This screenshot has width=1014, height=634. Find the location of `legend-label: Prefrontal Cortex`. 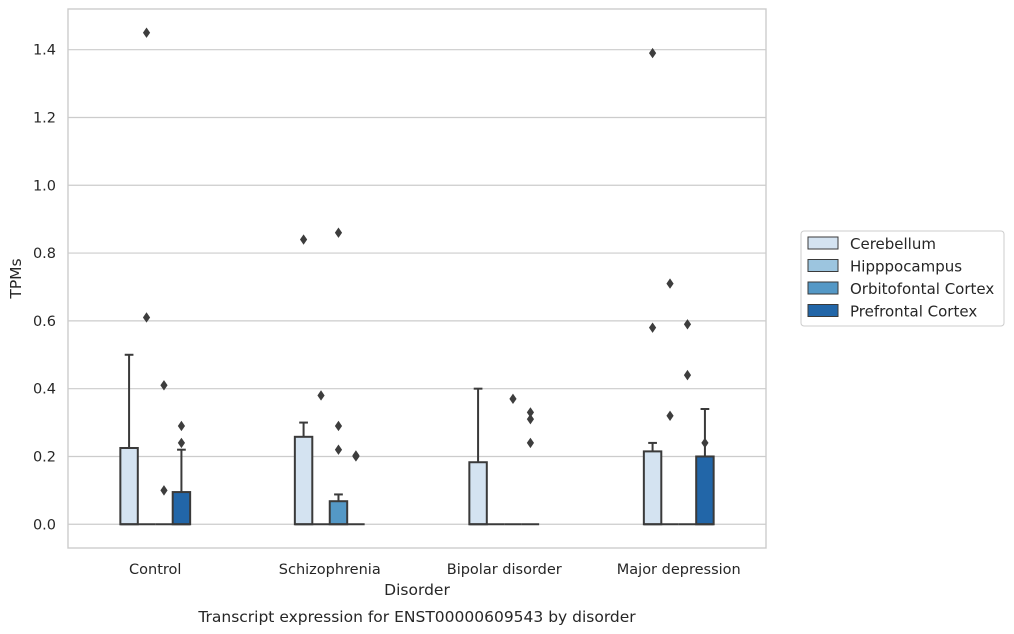

legend-label: Prefrontal Cortex is located at coordinates (913, 312).